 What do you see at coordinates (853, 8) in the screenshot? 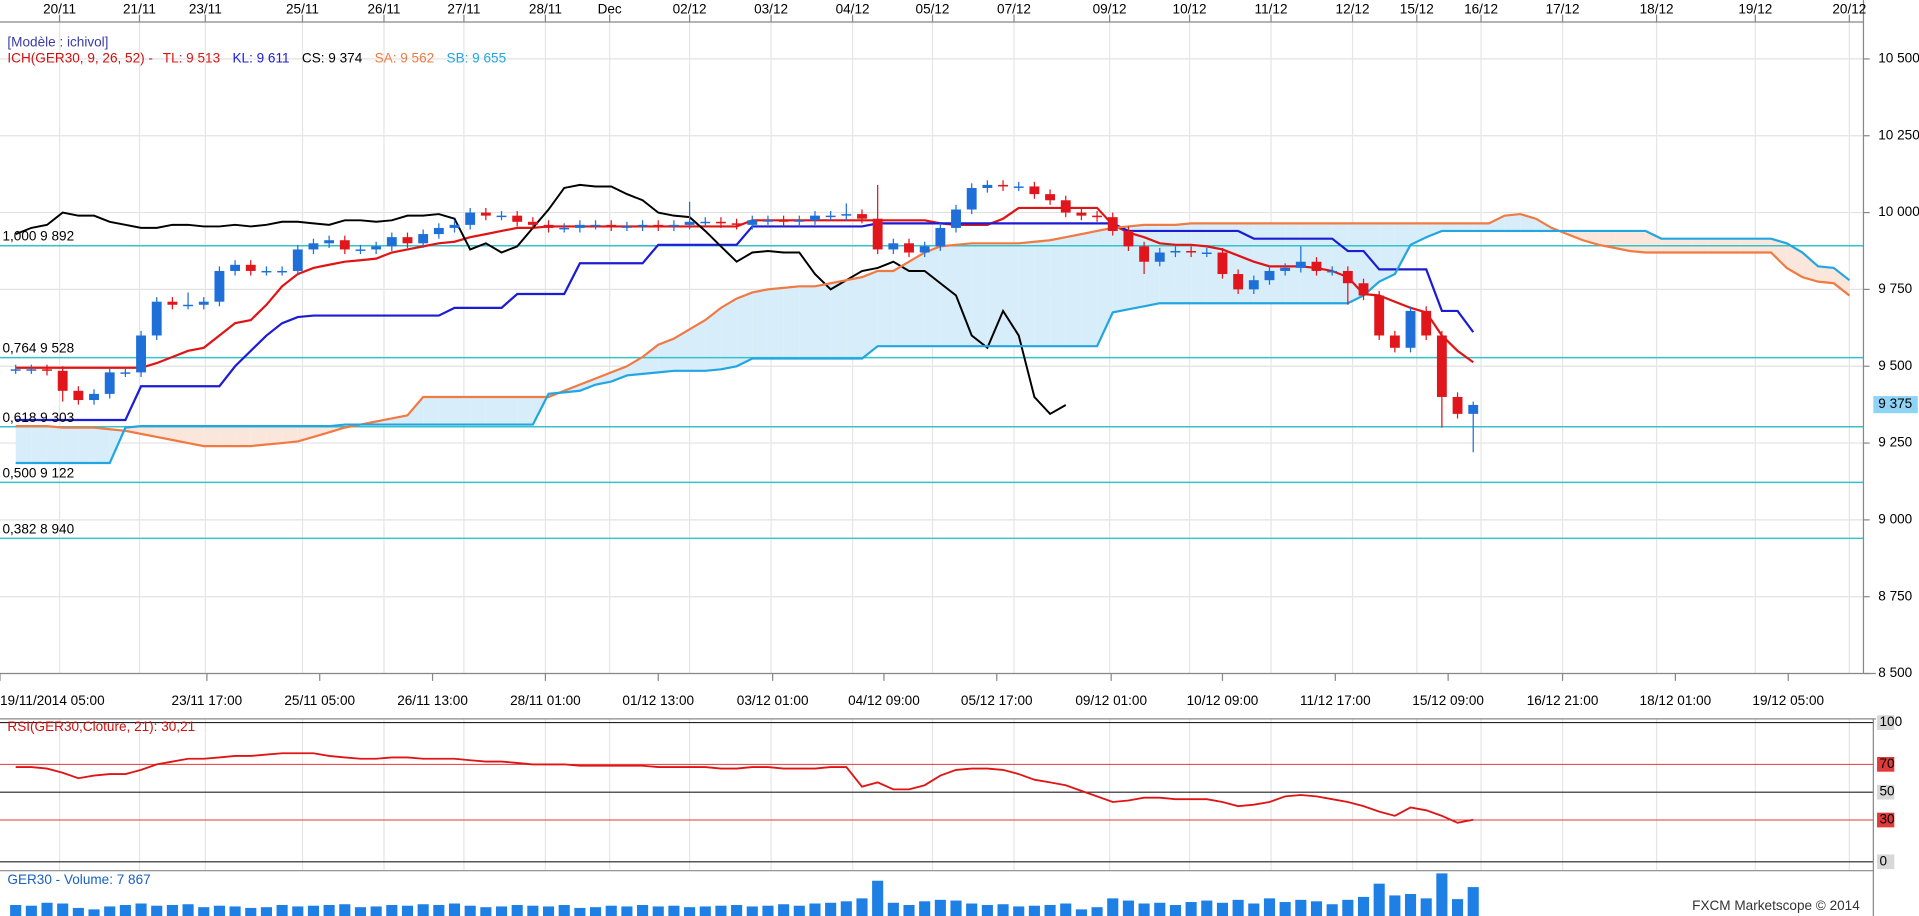
I see `top-date-label: 04/12` at bounding box center [853, 8].